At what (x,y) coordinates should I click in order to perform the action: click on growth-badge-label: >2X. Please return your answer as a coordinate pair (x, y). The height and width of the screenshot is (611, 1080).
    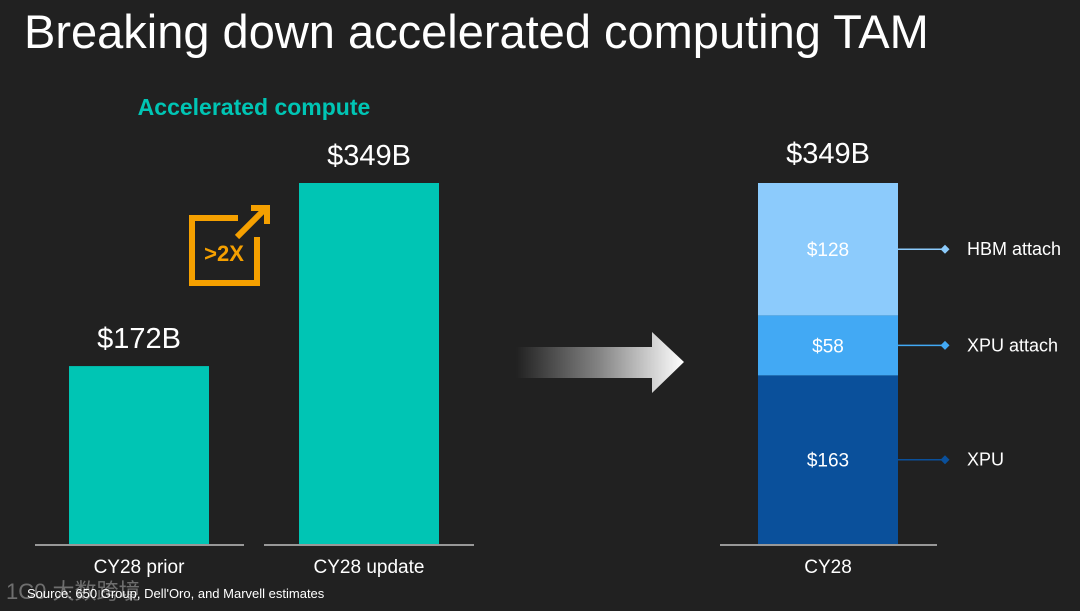
    Looking at the image, I should click on (224, 253).